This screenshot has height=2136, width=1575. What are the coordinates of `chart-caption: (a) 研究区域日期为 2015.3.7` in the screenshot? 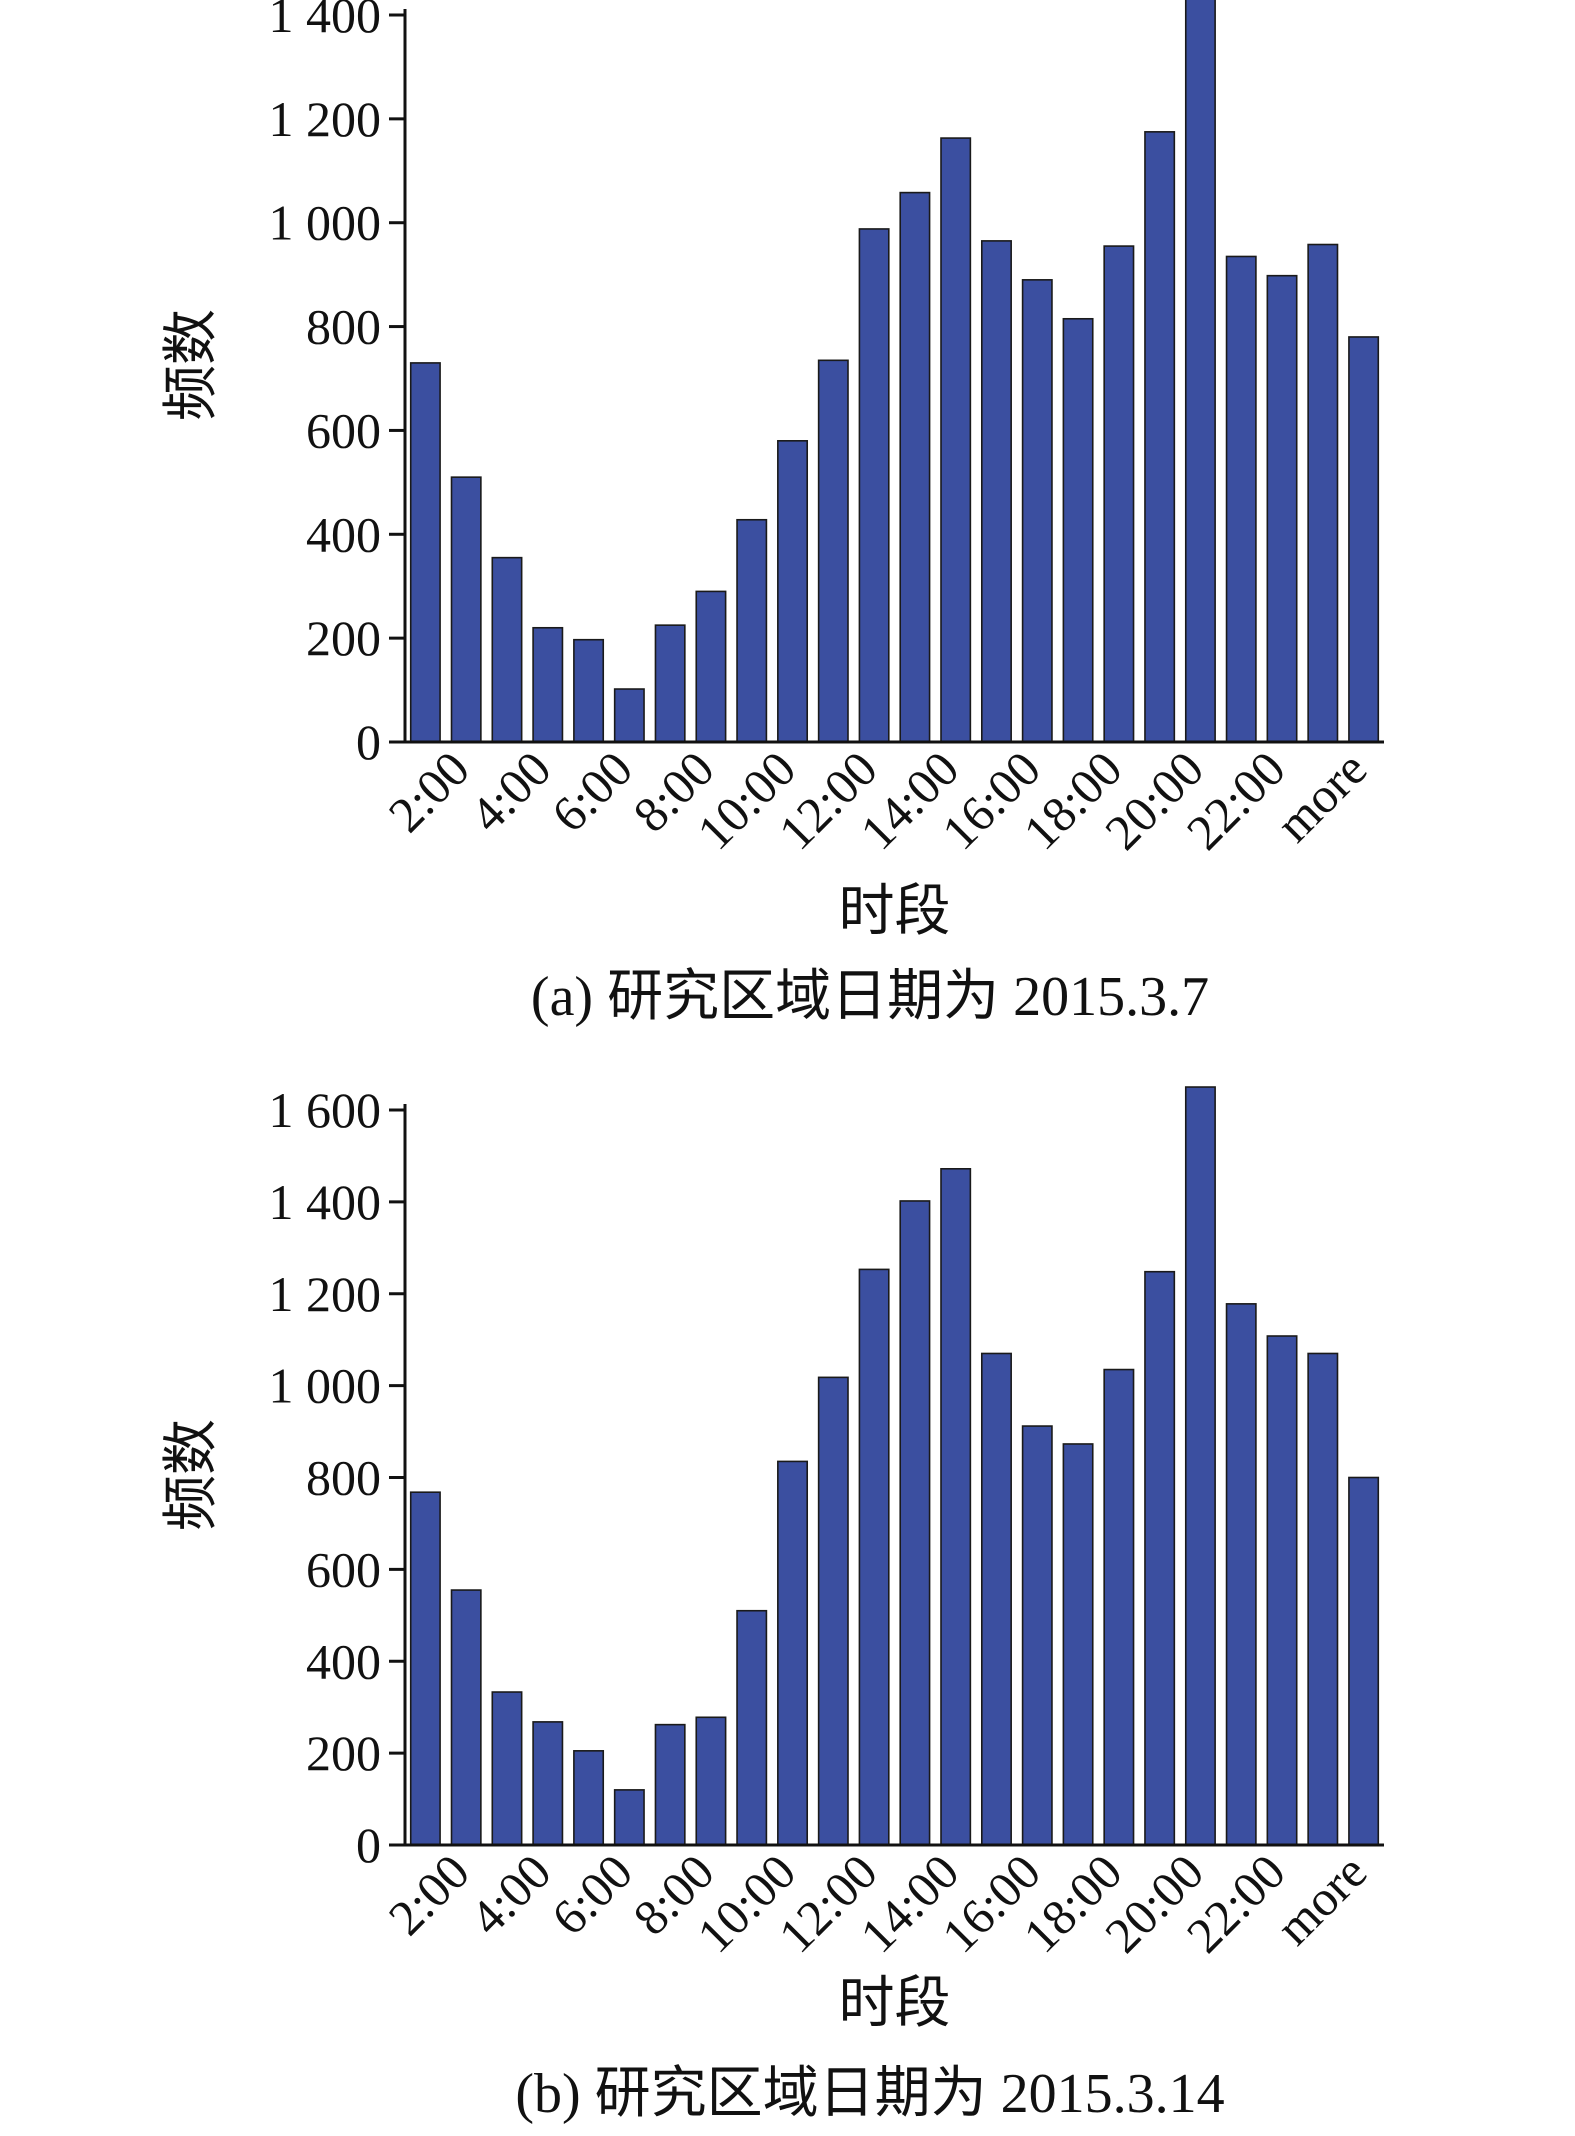 It's located at (870, 997).